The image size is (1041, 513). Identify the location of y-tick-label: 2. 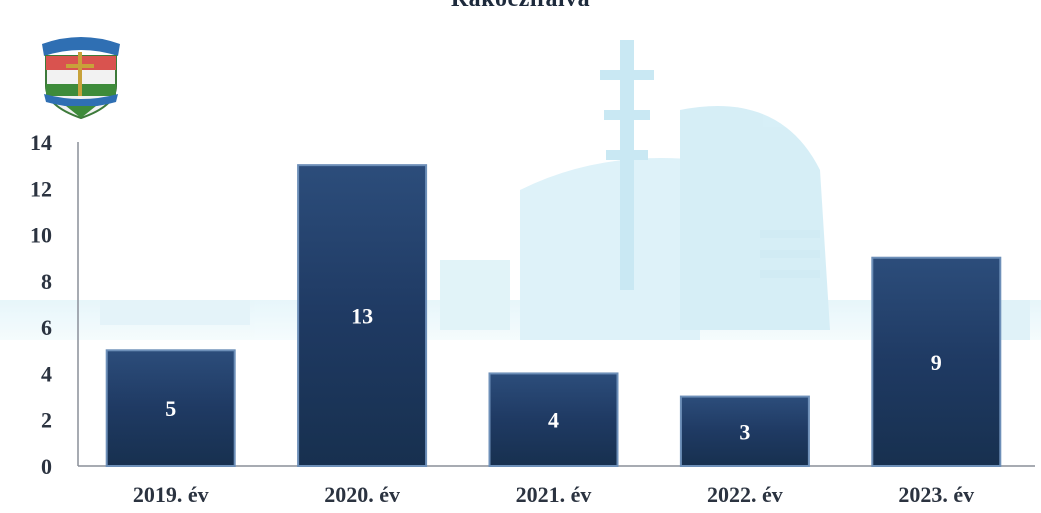
(46, 420).